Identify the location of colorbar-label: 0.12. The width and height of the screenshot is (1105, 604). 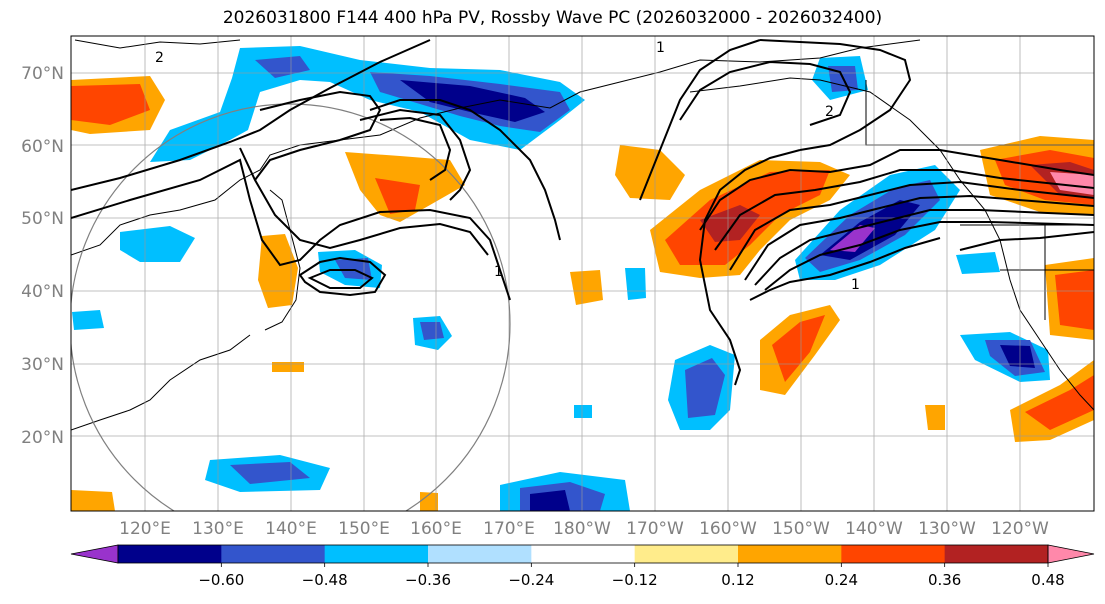
(737, 580).